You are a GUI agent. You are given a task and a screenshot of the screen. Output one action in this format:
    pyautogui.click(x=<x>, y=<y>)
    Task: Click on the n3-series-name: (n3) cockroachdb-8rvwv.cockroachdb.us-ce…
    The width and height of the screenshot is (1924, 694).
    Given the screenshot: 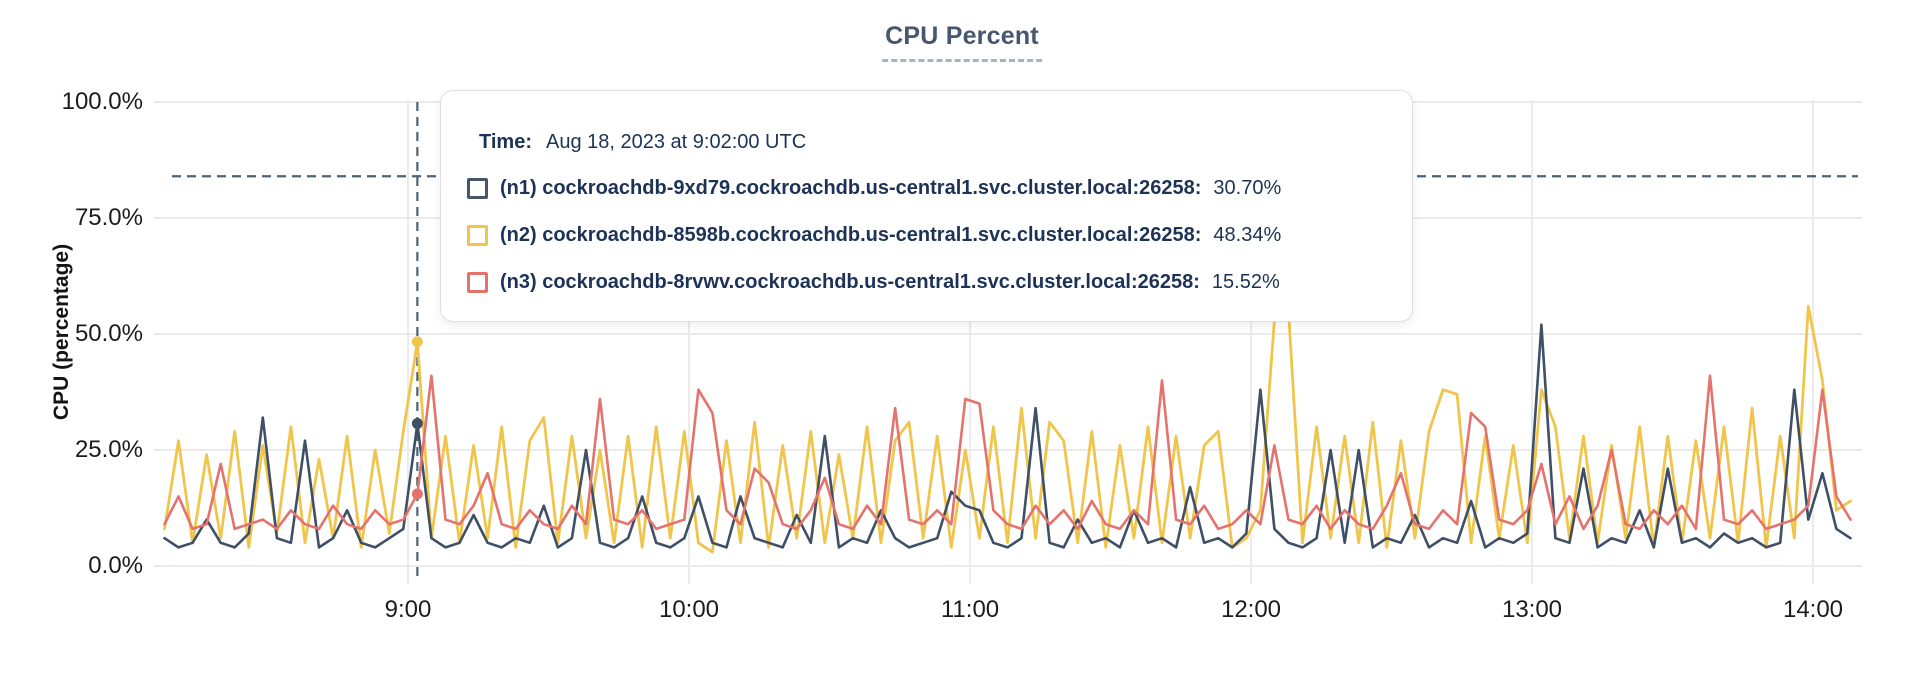 What is the action you would take?
    pyautogui.click(x=850, y=282)
    